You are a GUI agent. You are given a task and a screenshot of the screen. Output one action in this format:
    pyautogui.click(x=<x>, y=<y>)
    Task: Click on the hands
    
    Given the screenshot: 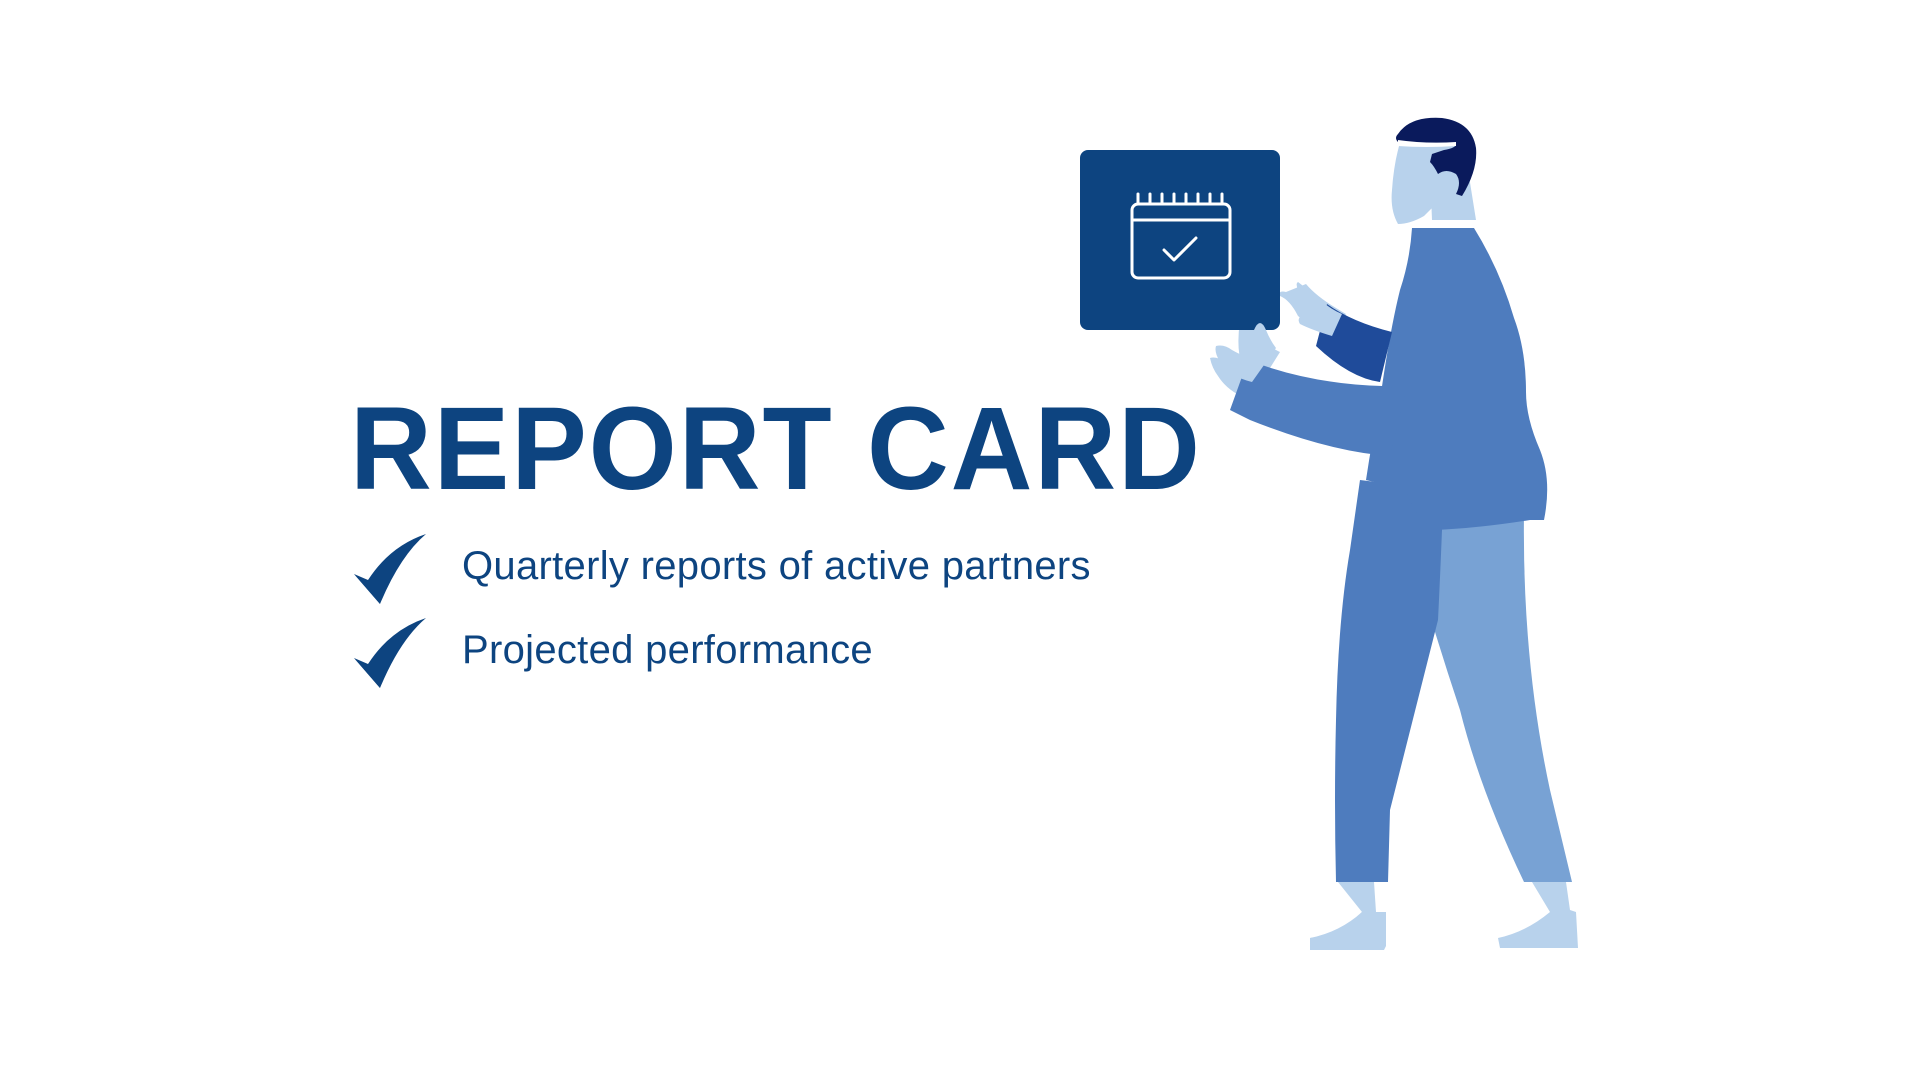 What is the action you would take?
    pyautogui.click(x=1278, y=332)
    